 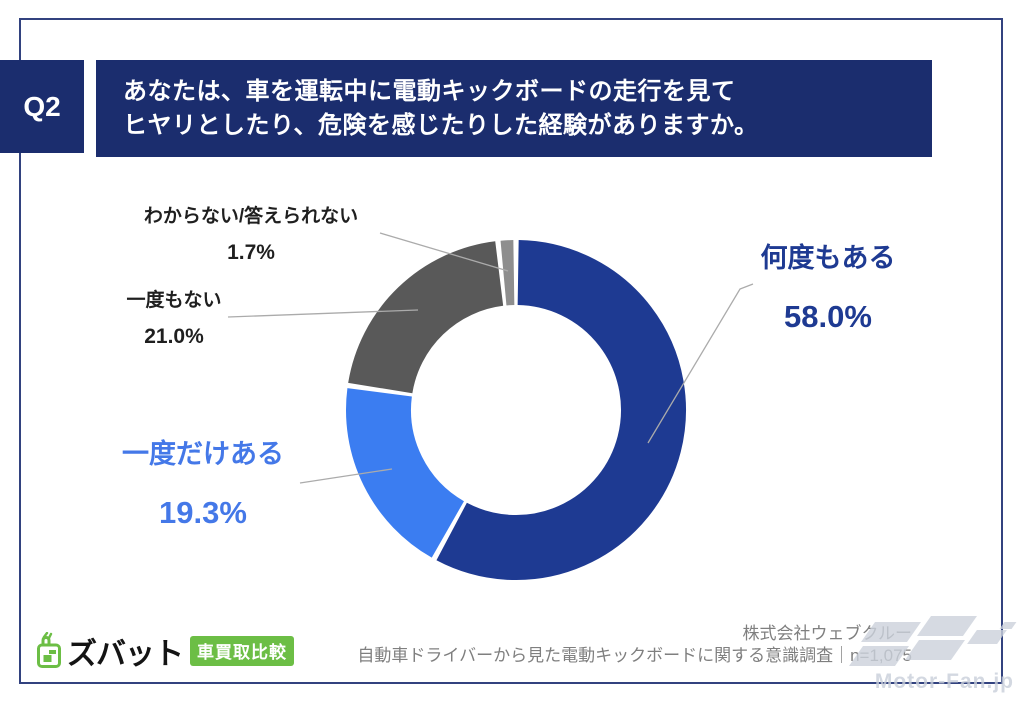 I want to click on question-number: Q2, so click(x=42, y=106).